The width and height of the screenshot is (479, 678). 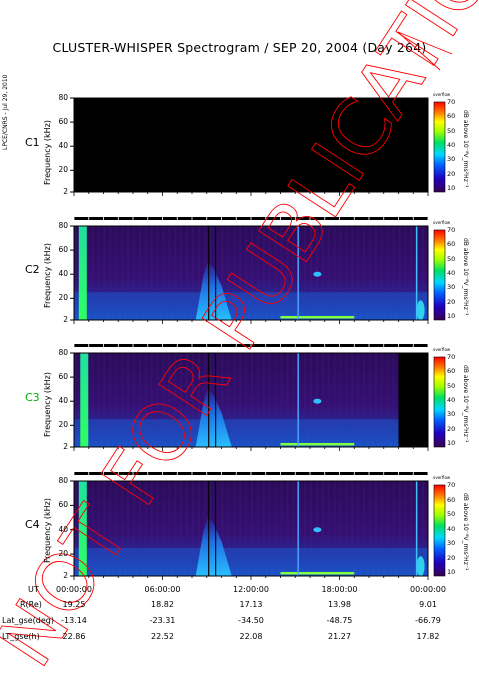 I want to click on orbit-value: 12:00:00, so click(x=251, y=589).